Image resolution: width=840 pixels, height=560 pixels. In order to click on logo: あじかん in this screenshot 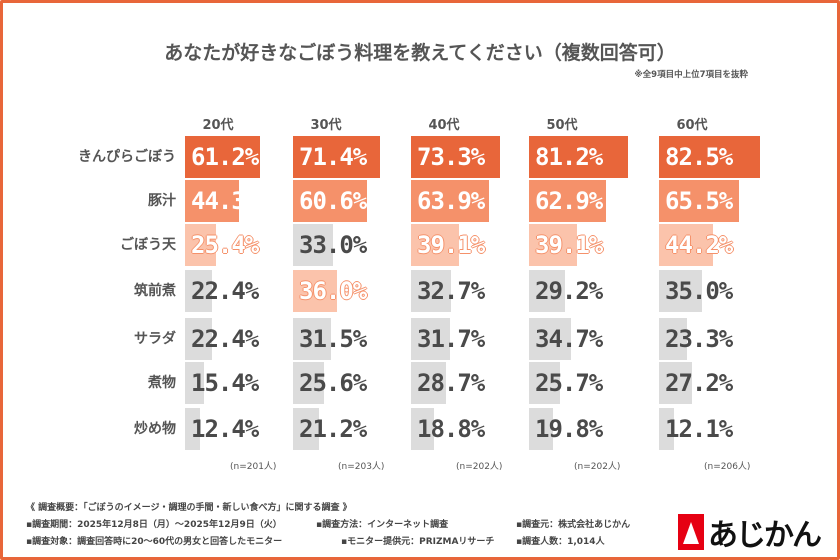, I will do `click(750, 532)`.